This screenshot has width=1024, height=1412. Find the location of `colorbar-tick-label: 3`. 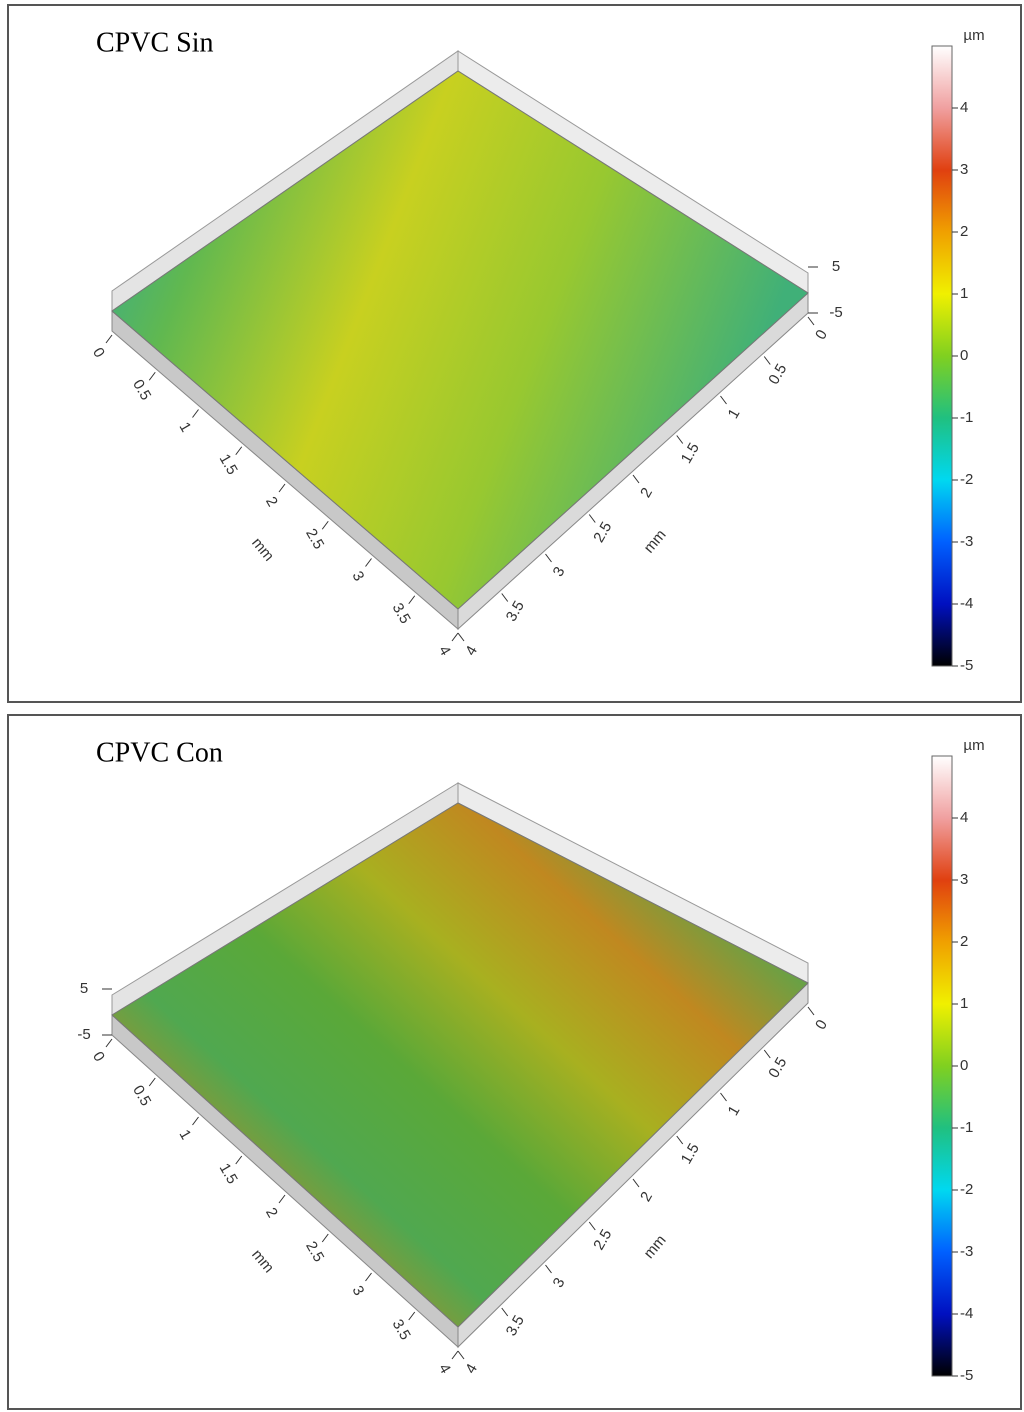

colorbar-tick-label: 3 is located at coordinates (964, 879).